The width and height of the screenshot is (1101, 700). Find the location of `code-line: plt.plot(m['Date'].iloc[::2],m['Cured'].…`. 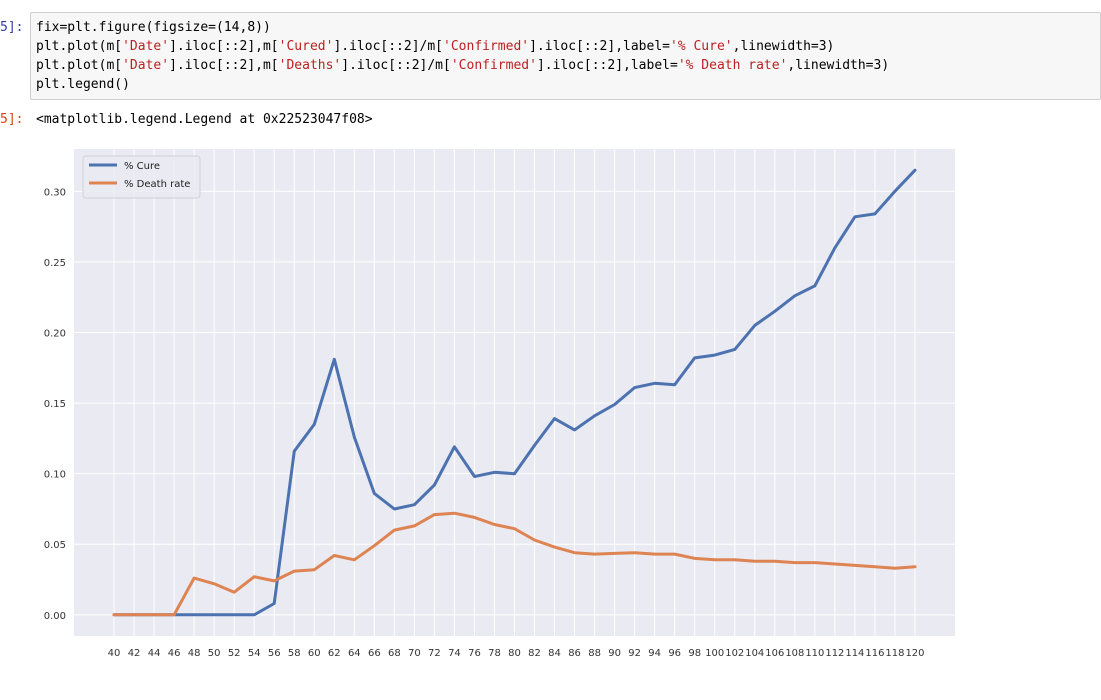

code-line: plt.plot(m['Date'].iloc[::2],m['Cured'].… is located at coordinates (435, 46).